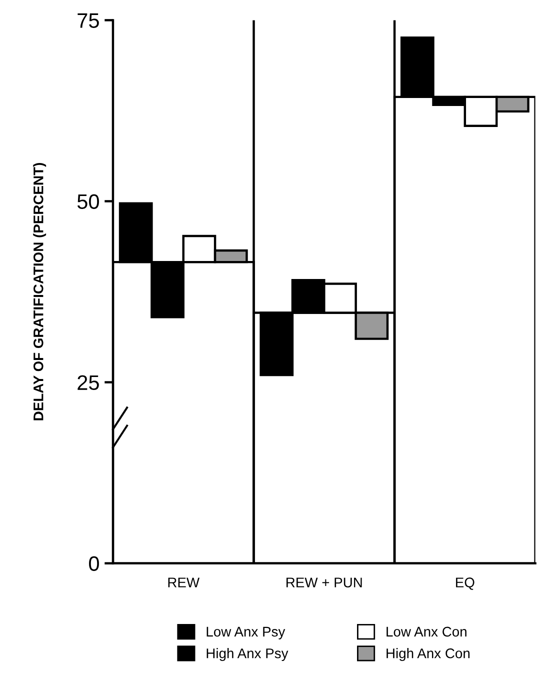 Image resolution: width=538 pixels, height=673 pixels. What do you see at coordinates (88, 201) in the screenshot?
I see `y-tick-label: 50` at bounding box center [88, 201].